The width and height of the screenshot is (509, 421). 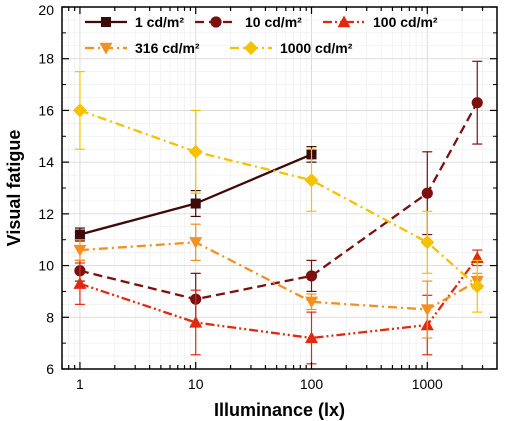 I want to click on legend-label: 1000 cd/m², so click(x=316, y=48).